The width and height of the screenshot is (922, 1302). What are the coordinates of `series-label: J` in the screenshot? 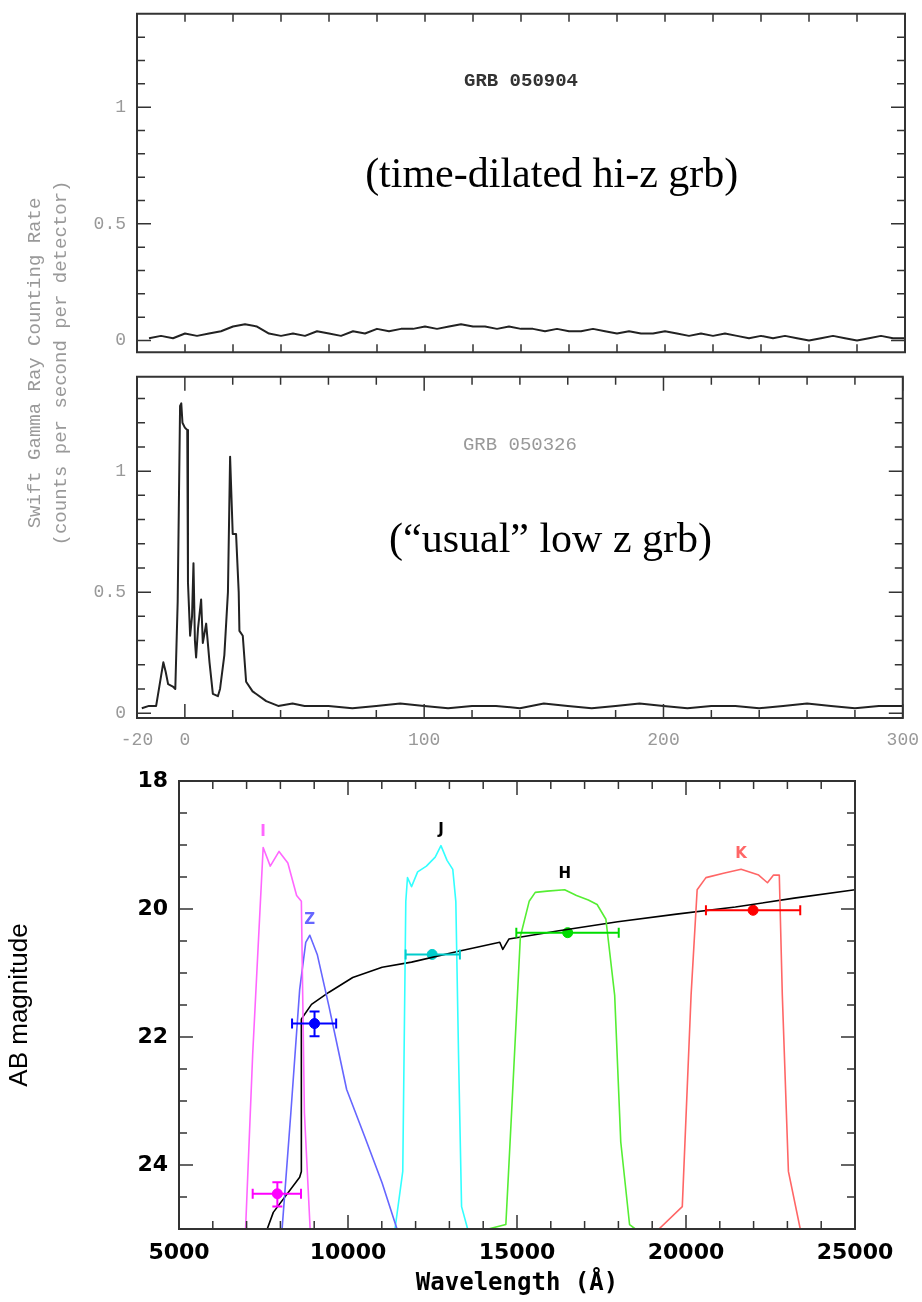 It's located at (440, 829).